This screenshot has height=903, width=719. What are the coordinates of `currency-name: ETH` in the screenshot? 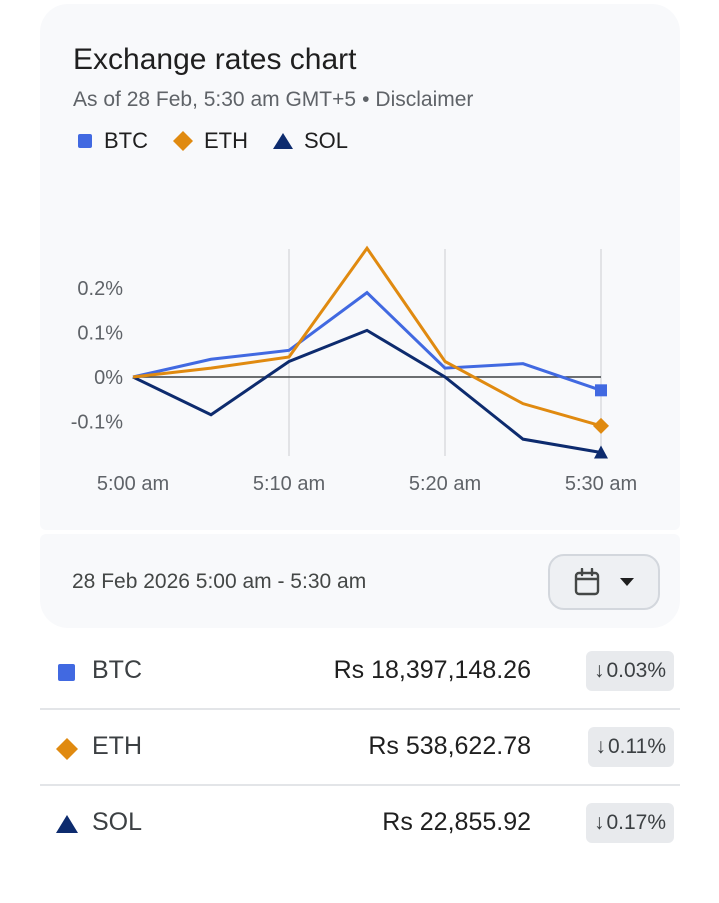 It's located at (117, 746).